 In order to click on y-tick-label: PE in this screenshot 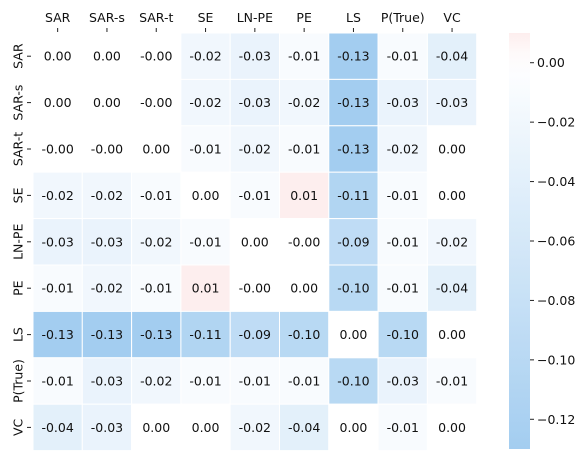, I will do `click(18, 288)`.